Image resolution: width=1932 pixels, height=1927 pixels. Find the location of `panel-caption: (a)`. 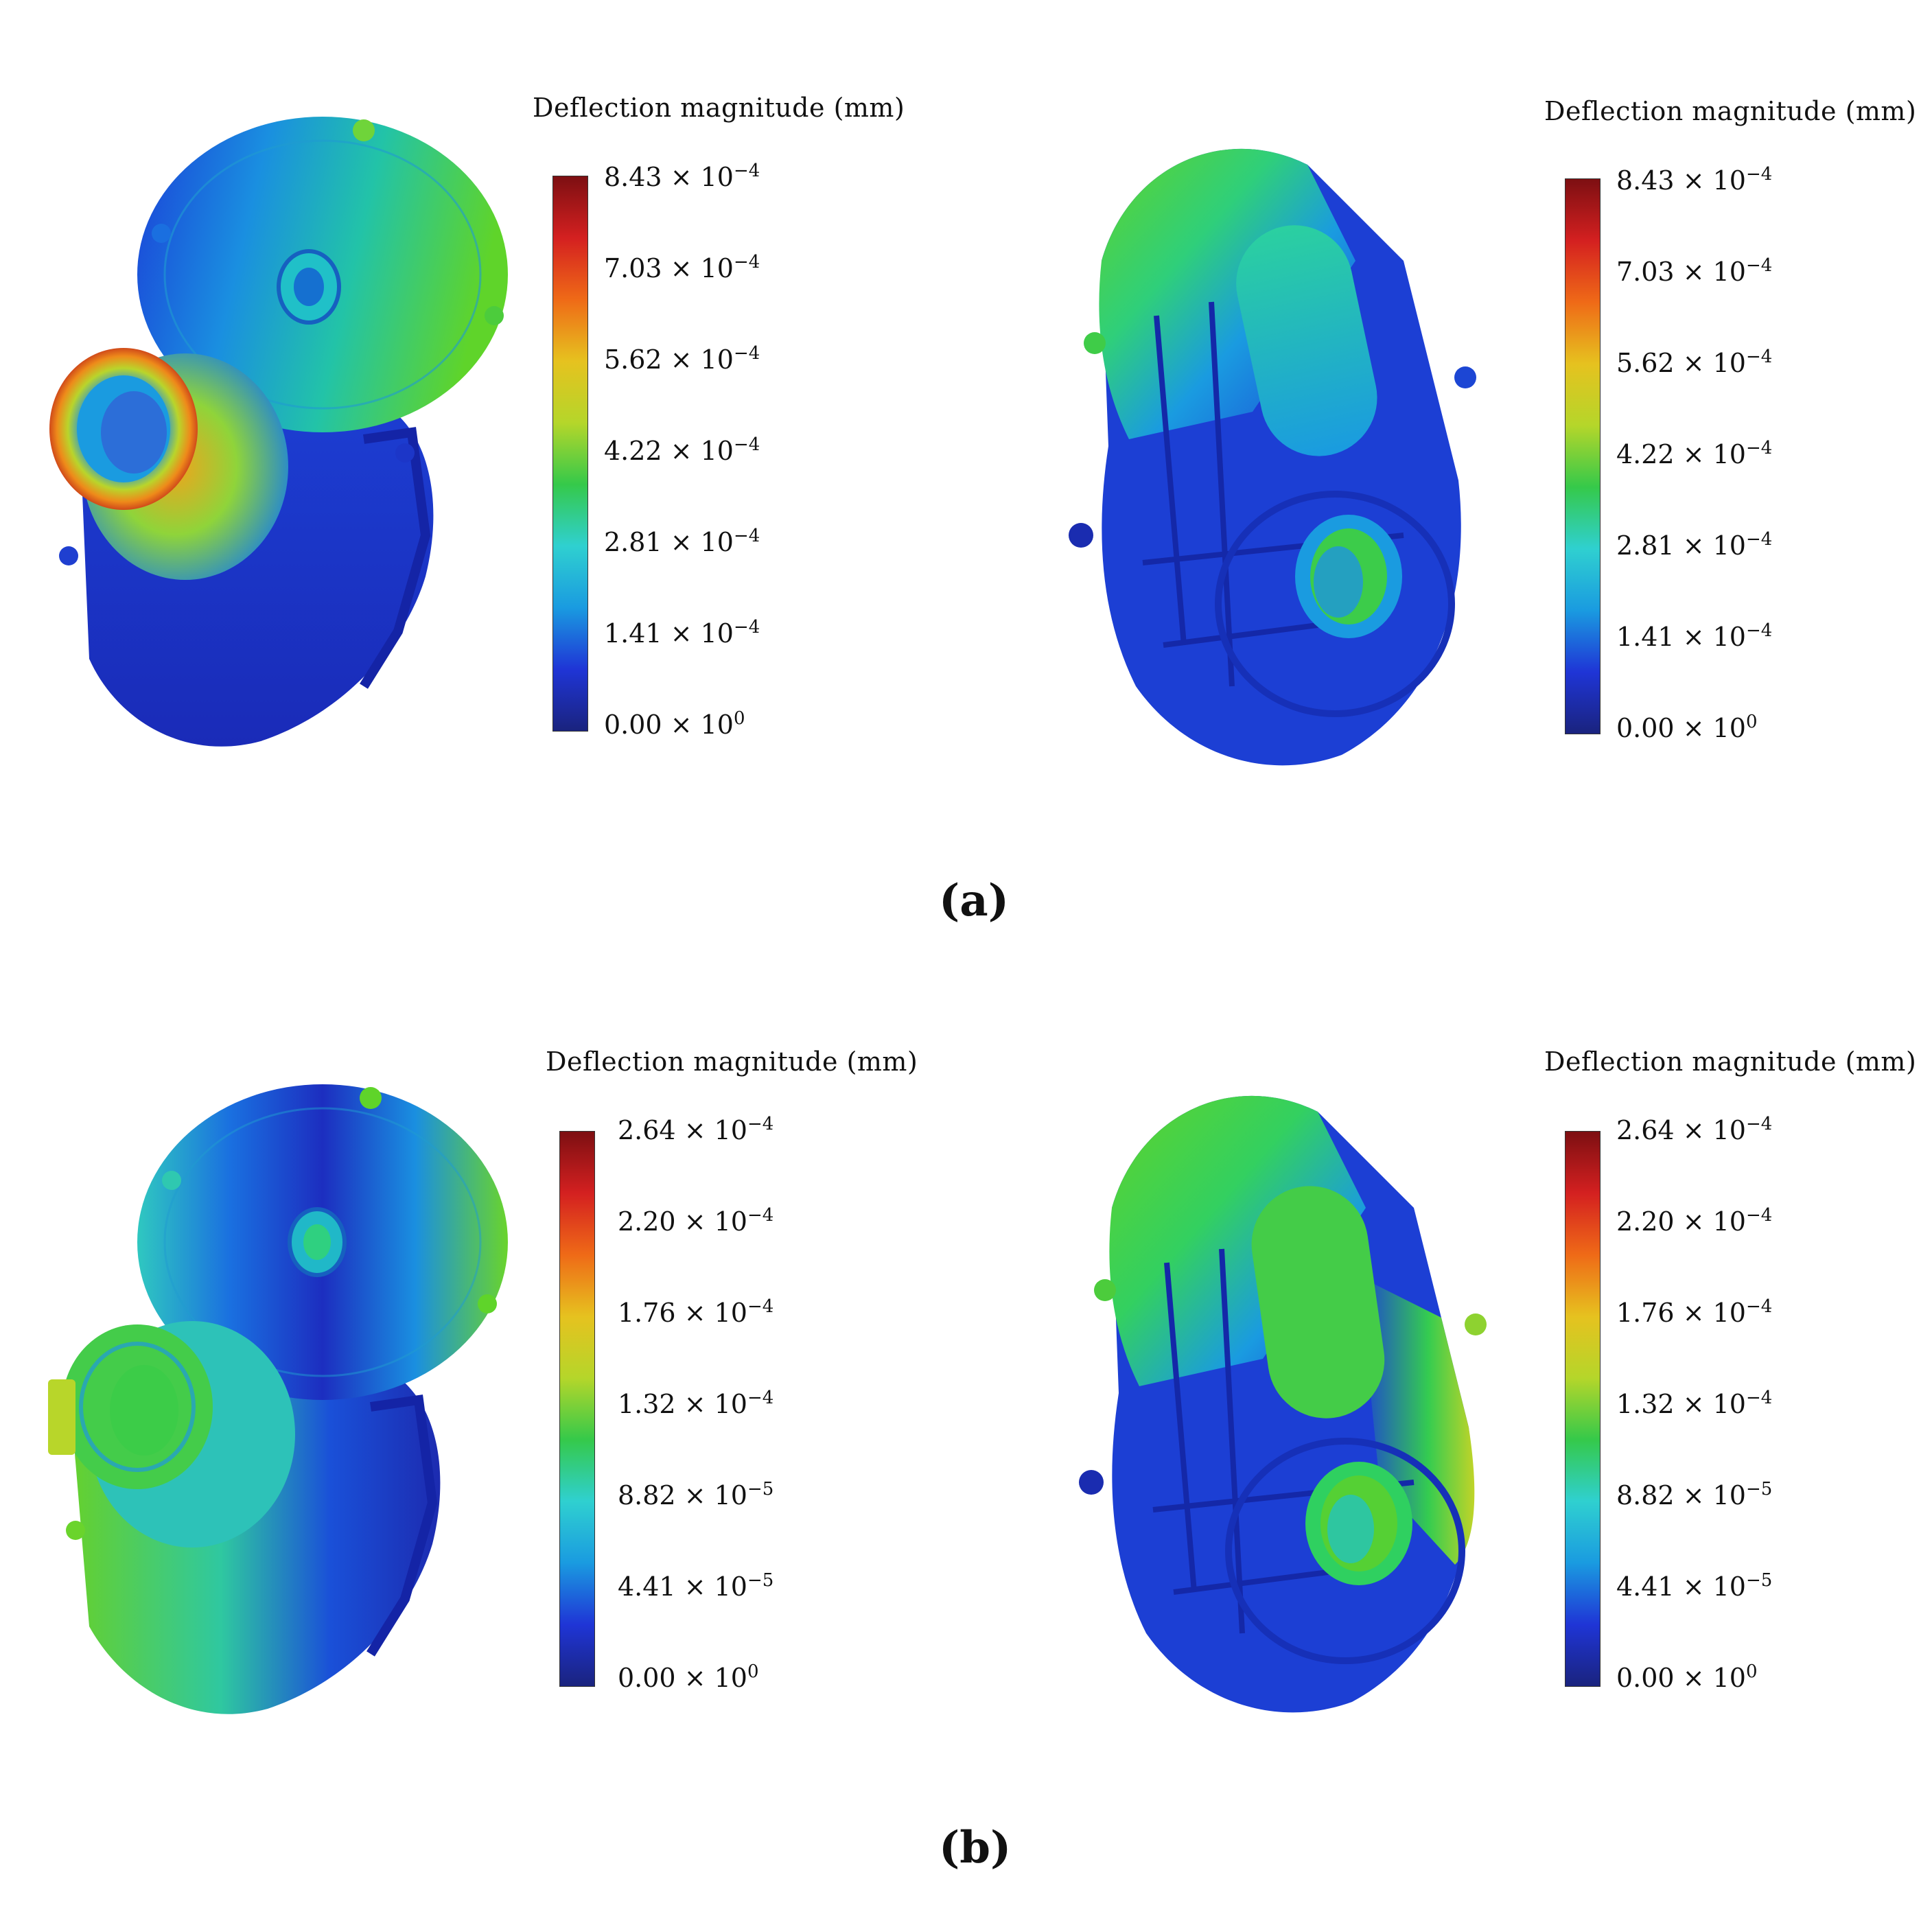

panel-caption: (a) is located at coordinates (975, 900).